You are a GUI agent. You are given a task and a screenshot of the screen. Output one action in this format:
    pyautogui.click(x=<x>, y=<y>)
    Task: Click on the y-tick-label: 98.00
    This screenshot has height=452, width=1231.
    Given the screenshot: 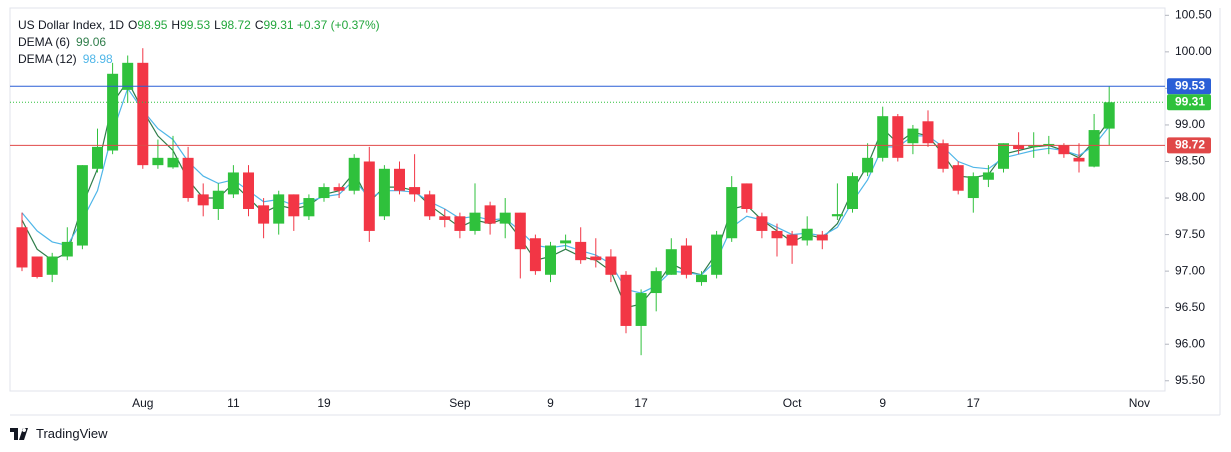 What is the action you would take?
    pyautogui.click(x=1190, y=197)
    